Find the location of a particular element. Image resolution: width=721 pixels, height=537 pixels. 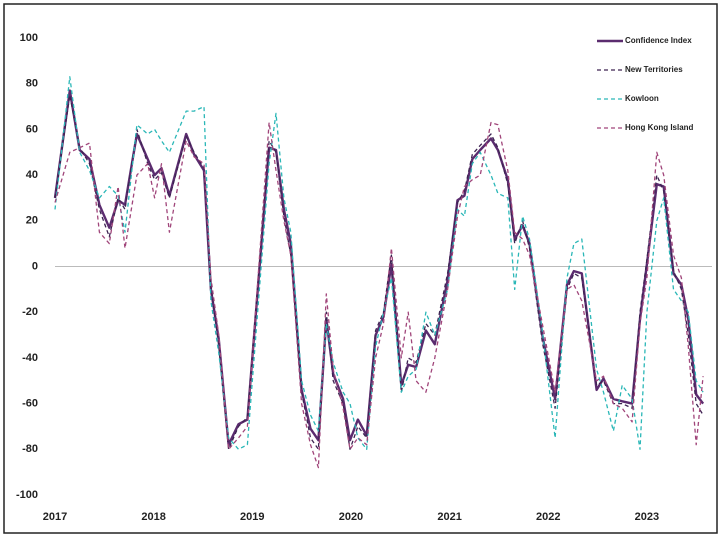

y-tick-label: -60 is located at coordinates (30, 404).